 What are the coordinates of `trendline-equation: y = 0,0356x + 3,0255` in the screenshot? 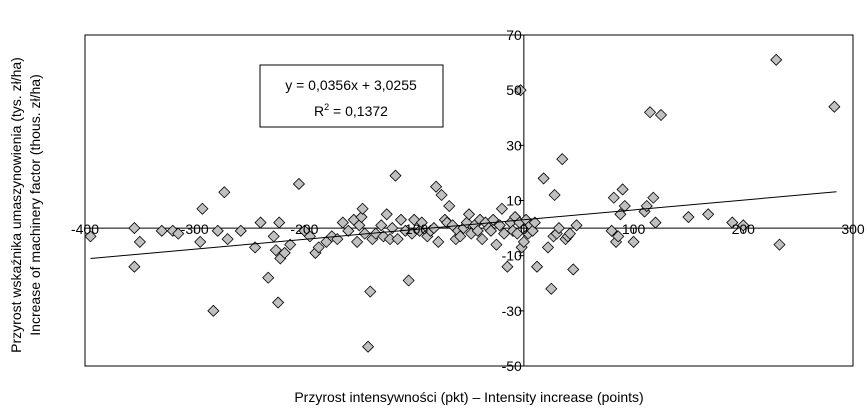 It's located at (351, 85).